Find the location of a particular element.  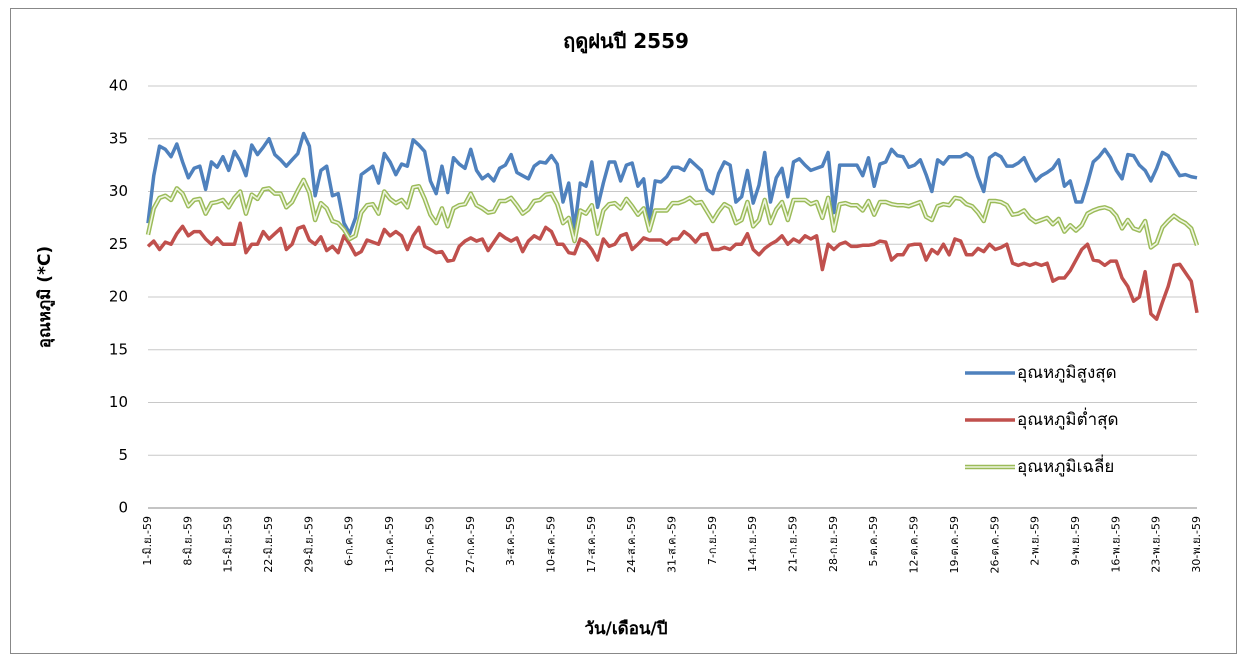

x-tick-label: 26-ต.ค.-59 is located at coordinates (994, 544).